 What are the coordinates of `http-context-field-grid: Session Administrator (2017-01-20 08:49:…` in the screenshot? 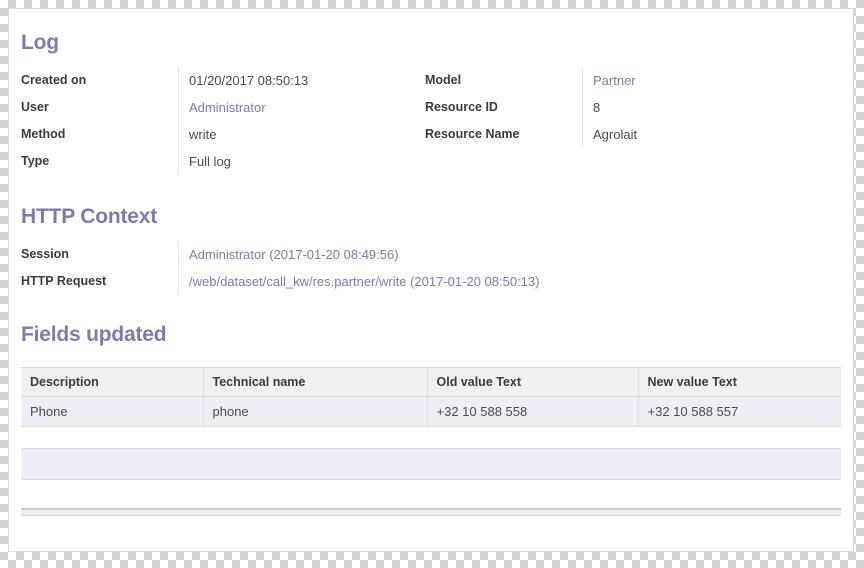 It's located at (431, 268).